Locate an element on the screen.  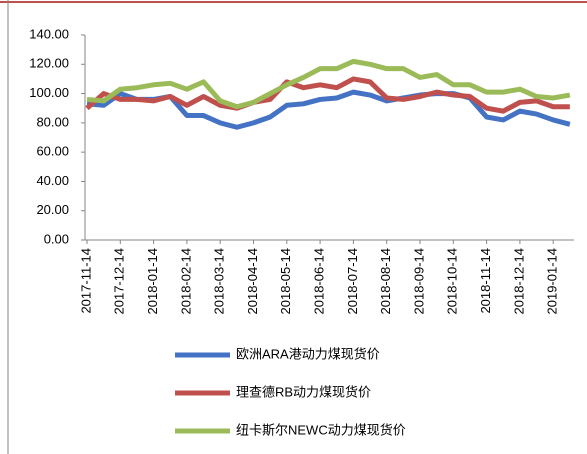
y-tick-label: 40.00 is located at coordinates (52, 180).